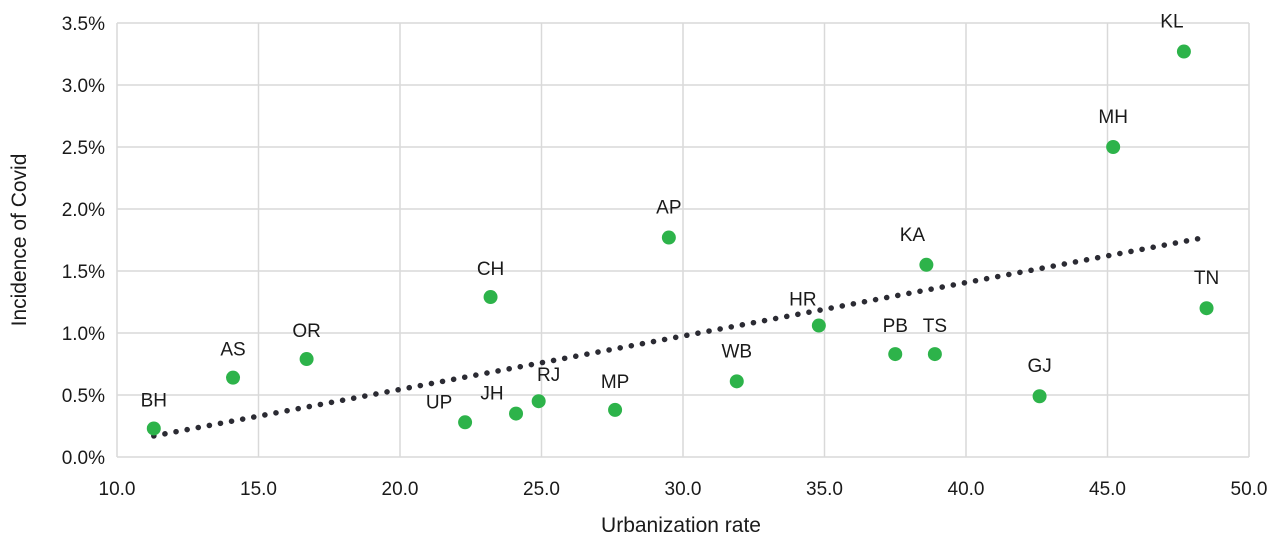  Describe the element at coordinates (491, 394) in the screenshot. I see `data-label-jh: JH` at that location.